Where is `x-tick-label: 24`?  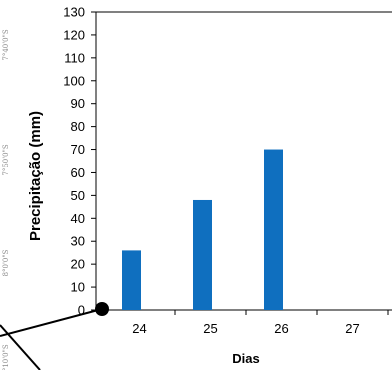
x-tick-label: 24 is located at coordinates (139, 328).